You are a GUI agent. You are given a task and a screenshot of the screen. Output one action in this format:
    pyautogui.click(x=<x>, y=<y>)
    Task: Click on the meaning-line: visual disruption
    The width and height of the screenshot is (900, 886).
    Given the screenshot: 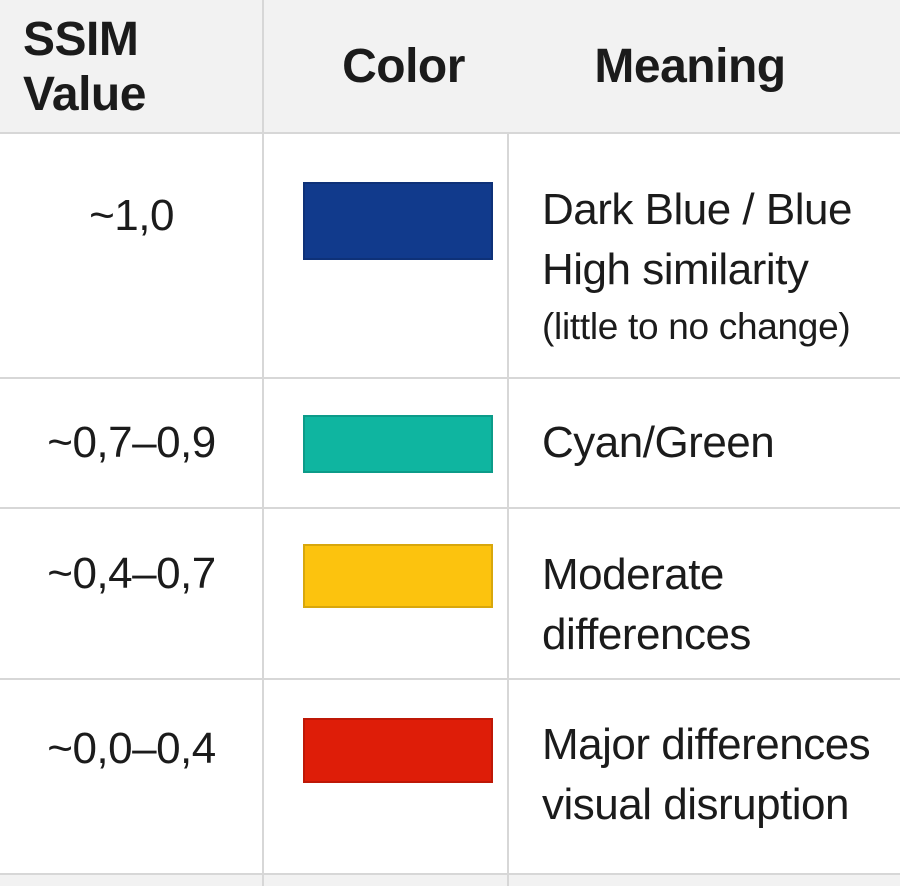 What is the action you would take?
    pyautogui.click(x=696, y=804)
    